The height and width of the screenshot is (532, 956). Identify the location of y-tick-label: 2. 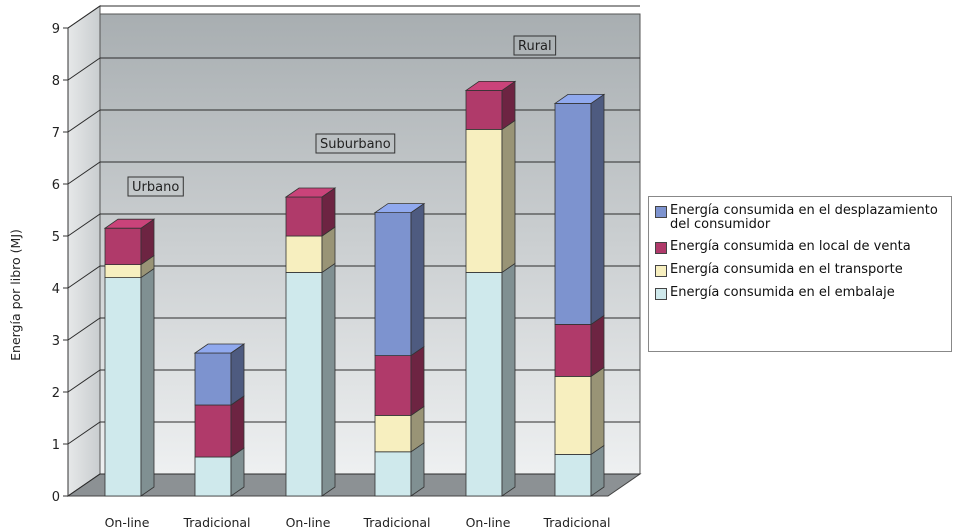
(56, 393).